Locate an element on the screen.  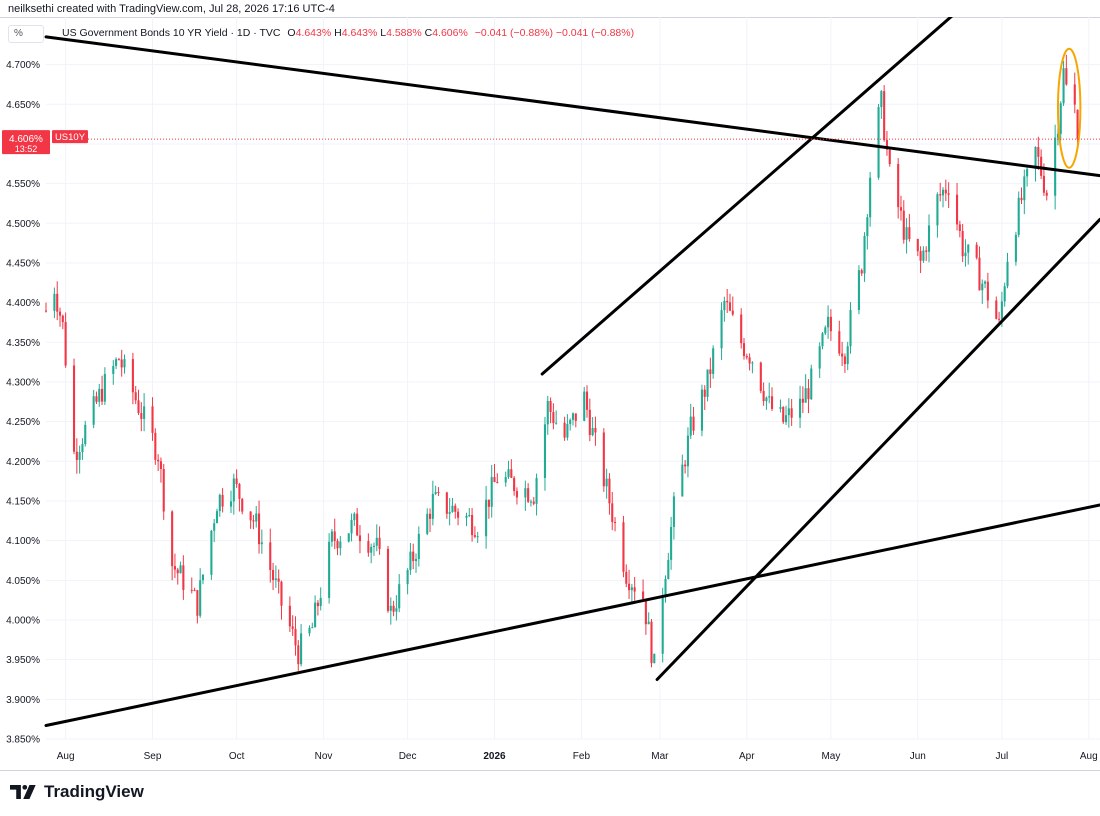
y-tick-label: 4.450% is located at coordinates (23, 263).